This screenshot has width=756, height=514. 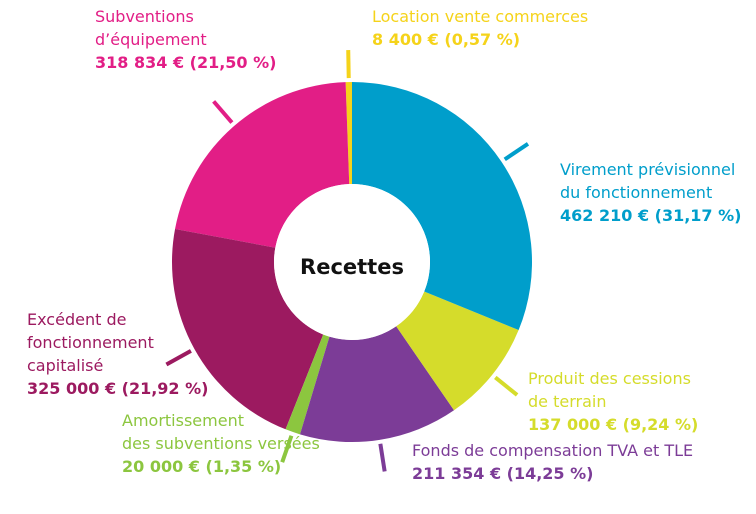 What do you see at coordinates (553, 450) in the screenshot?
I see `category-name: Fonds de compensation TVA et TLE` at bounding box center [553, 450].